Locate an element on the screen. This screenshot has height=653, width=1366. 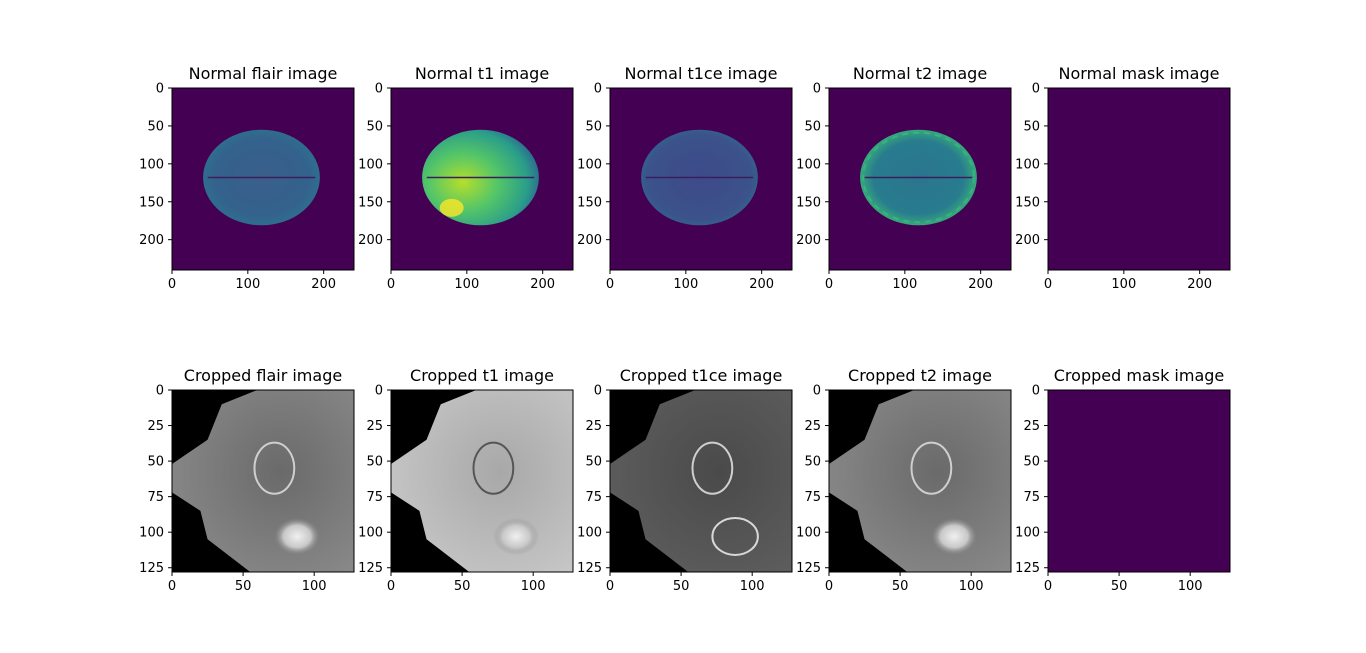
subplot-10: Cropped mask image 0 50 100 0 25 50 75 100 125 is located at coordinates (1123, 480).